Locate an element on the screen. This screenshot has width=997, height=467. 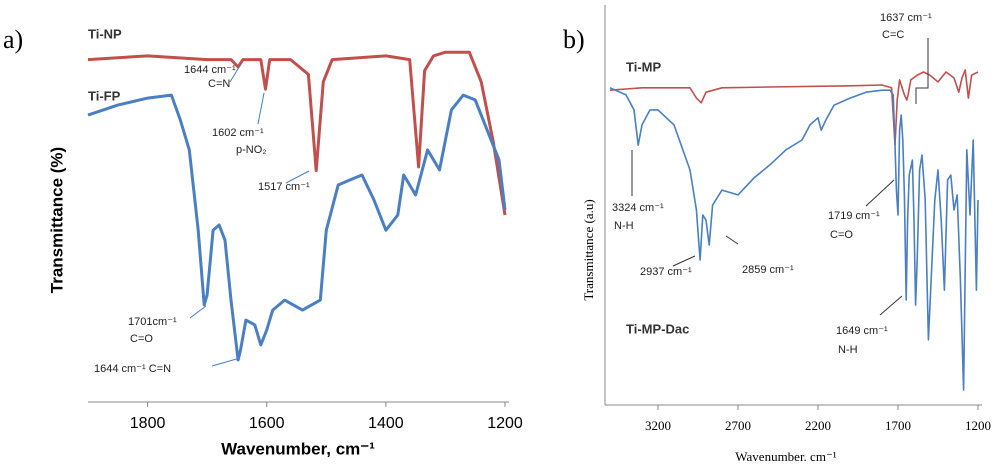
annotation: 1644 cm⁻¹ is located at coordinates (210, 70).